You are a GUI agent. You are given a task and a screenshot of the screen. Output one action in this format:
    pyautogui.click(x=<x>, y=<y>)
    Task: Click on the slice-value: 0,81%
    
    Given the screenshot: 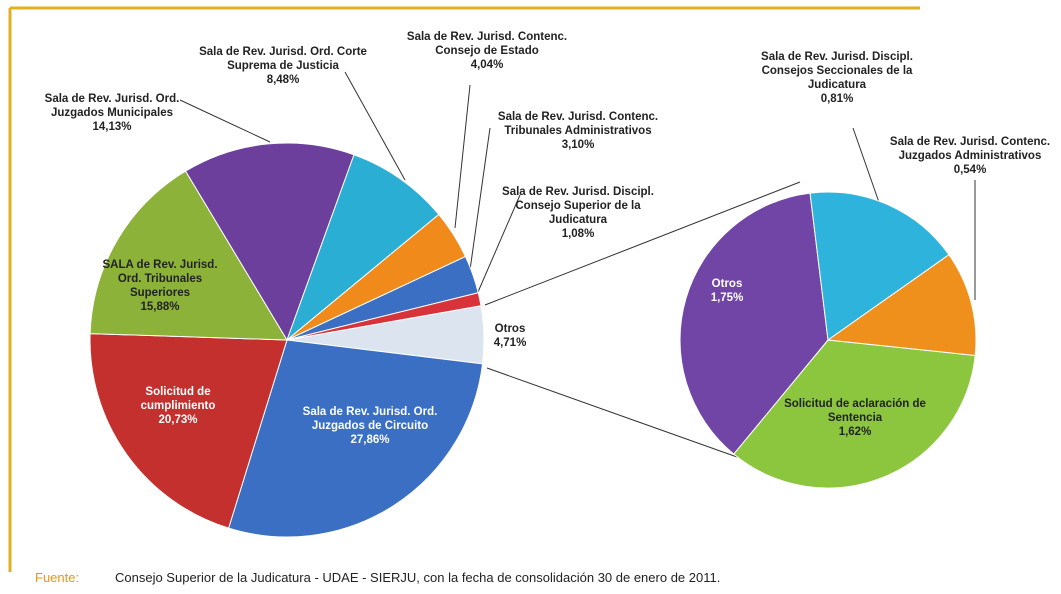 What is the action you would take?
    pyautogui.click(x=837, y=99)
    